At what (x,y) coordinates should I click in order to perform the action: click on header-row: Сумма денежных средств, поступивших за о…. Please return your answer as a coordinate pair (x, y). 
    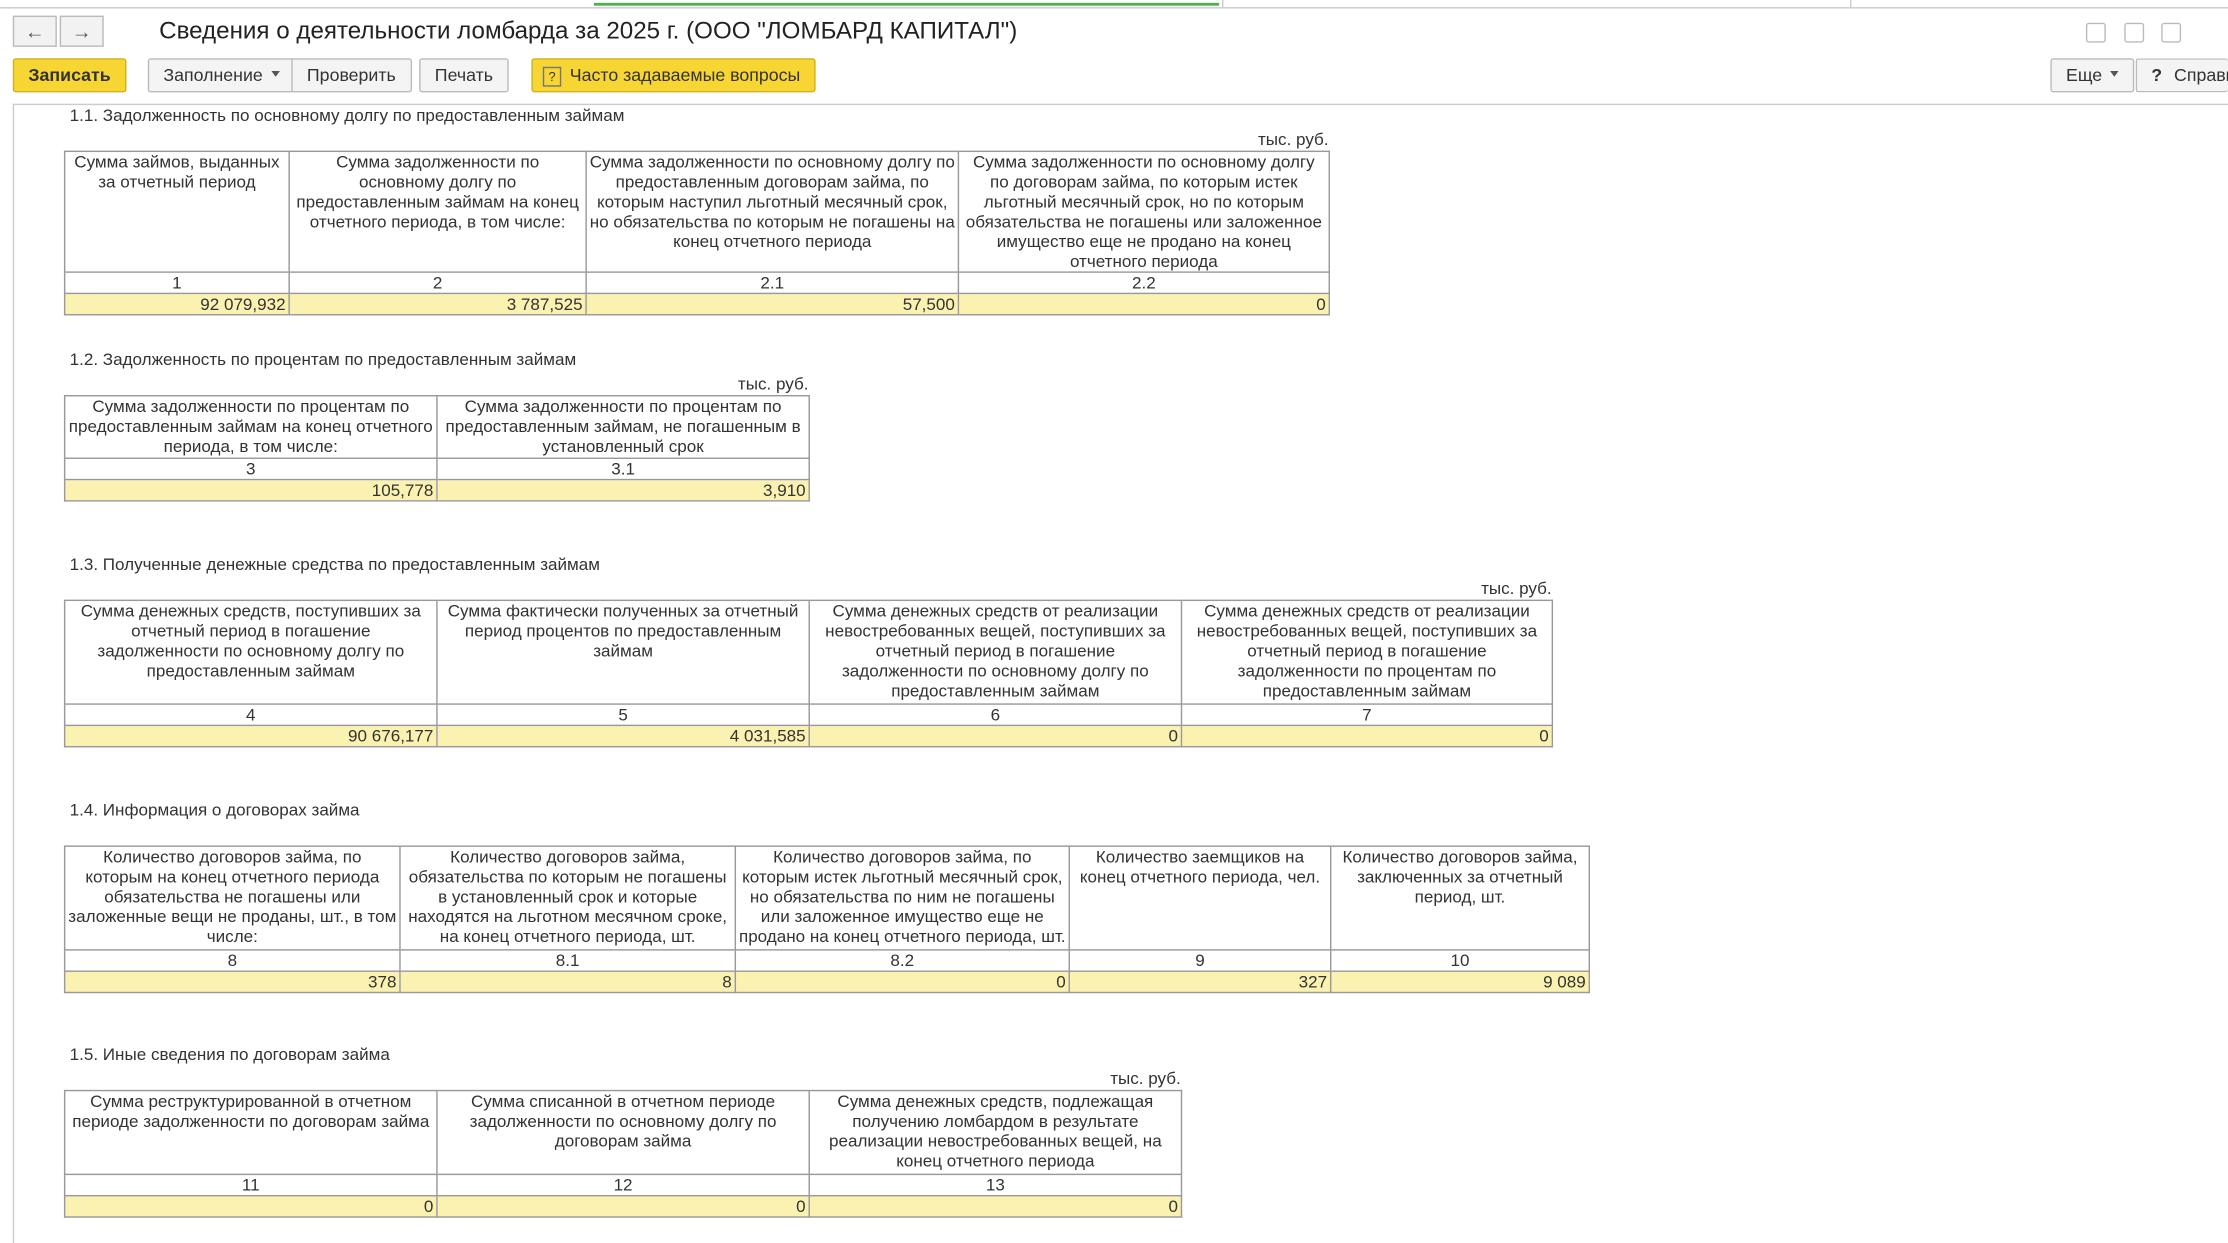
    Looking at the image, I should click on (808, 652).